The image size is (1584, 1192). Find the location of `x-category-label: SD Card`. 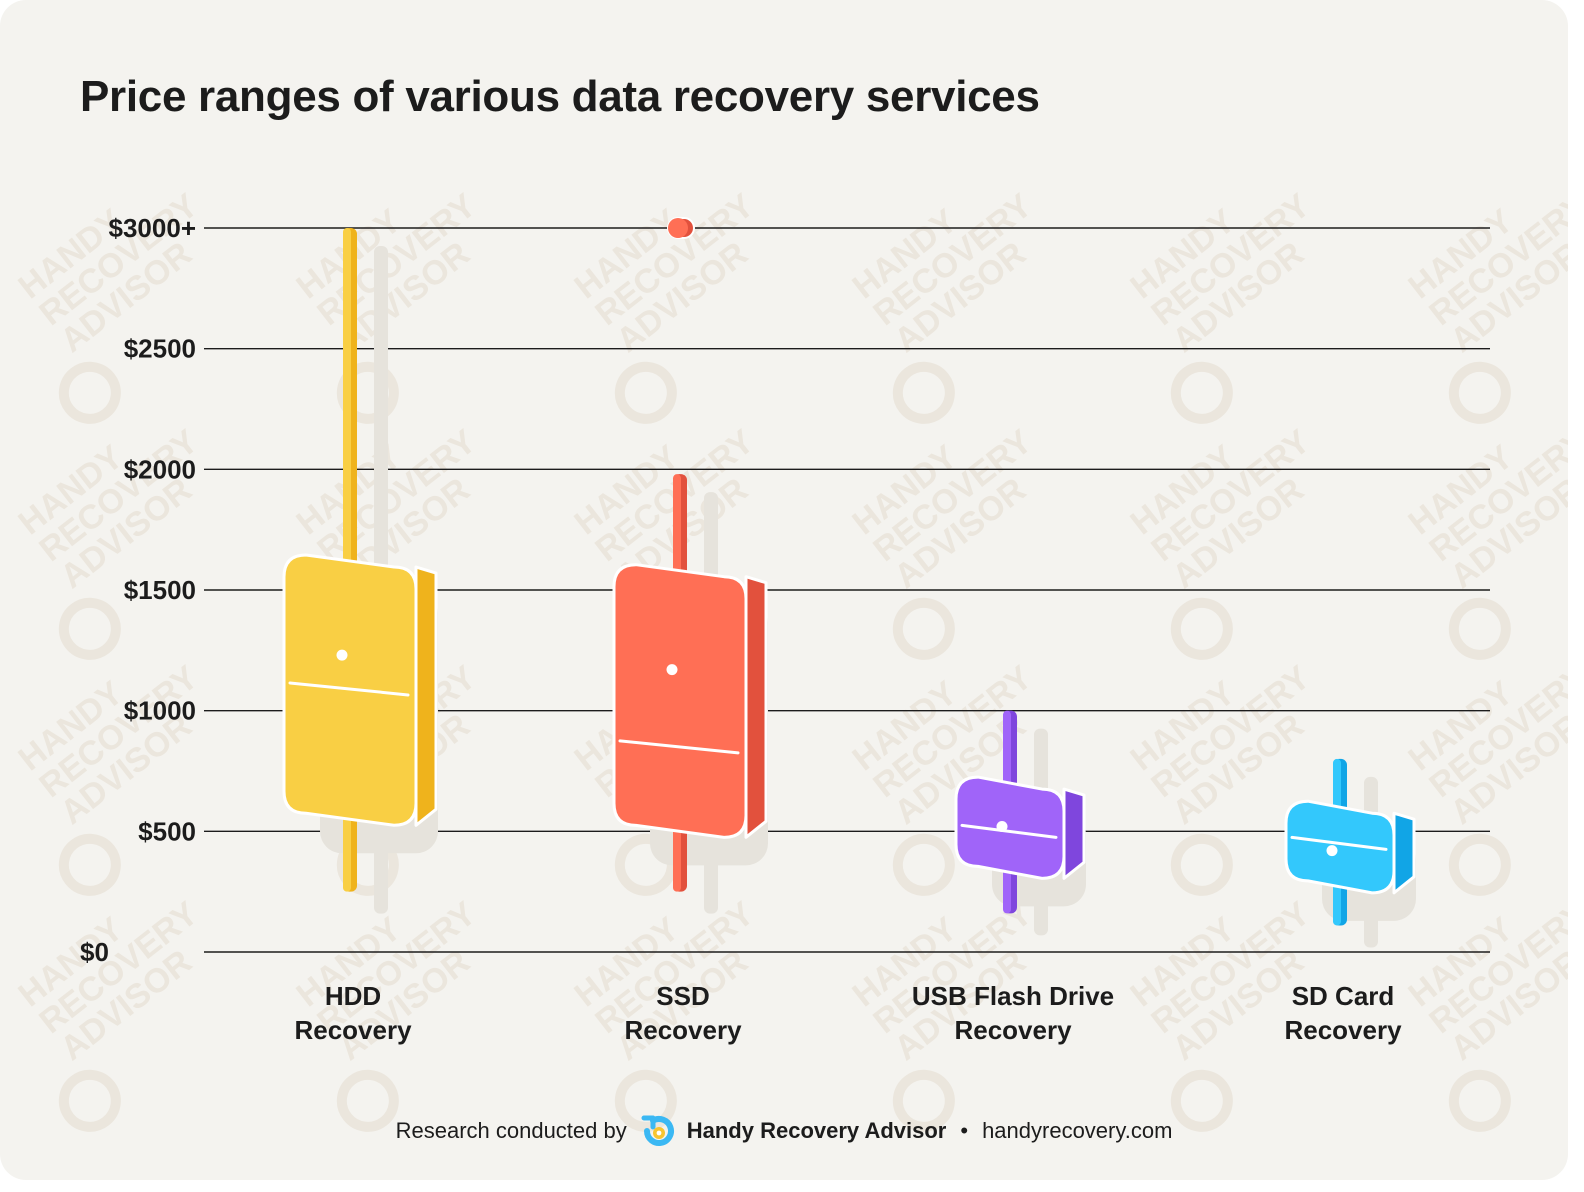

x-category-label: SD Card is located at coordinates (1343, 996).